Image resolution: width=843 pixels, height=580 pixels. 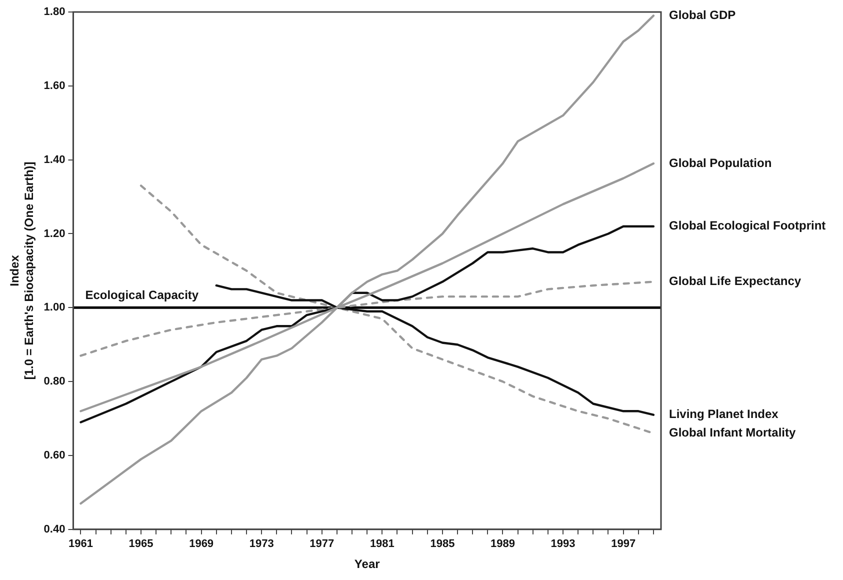 What do you see at coordinates (367, 564) in the screenshot?
I see `x-axis-title: Year` at bounding box center [367, 564].